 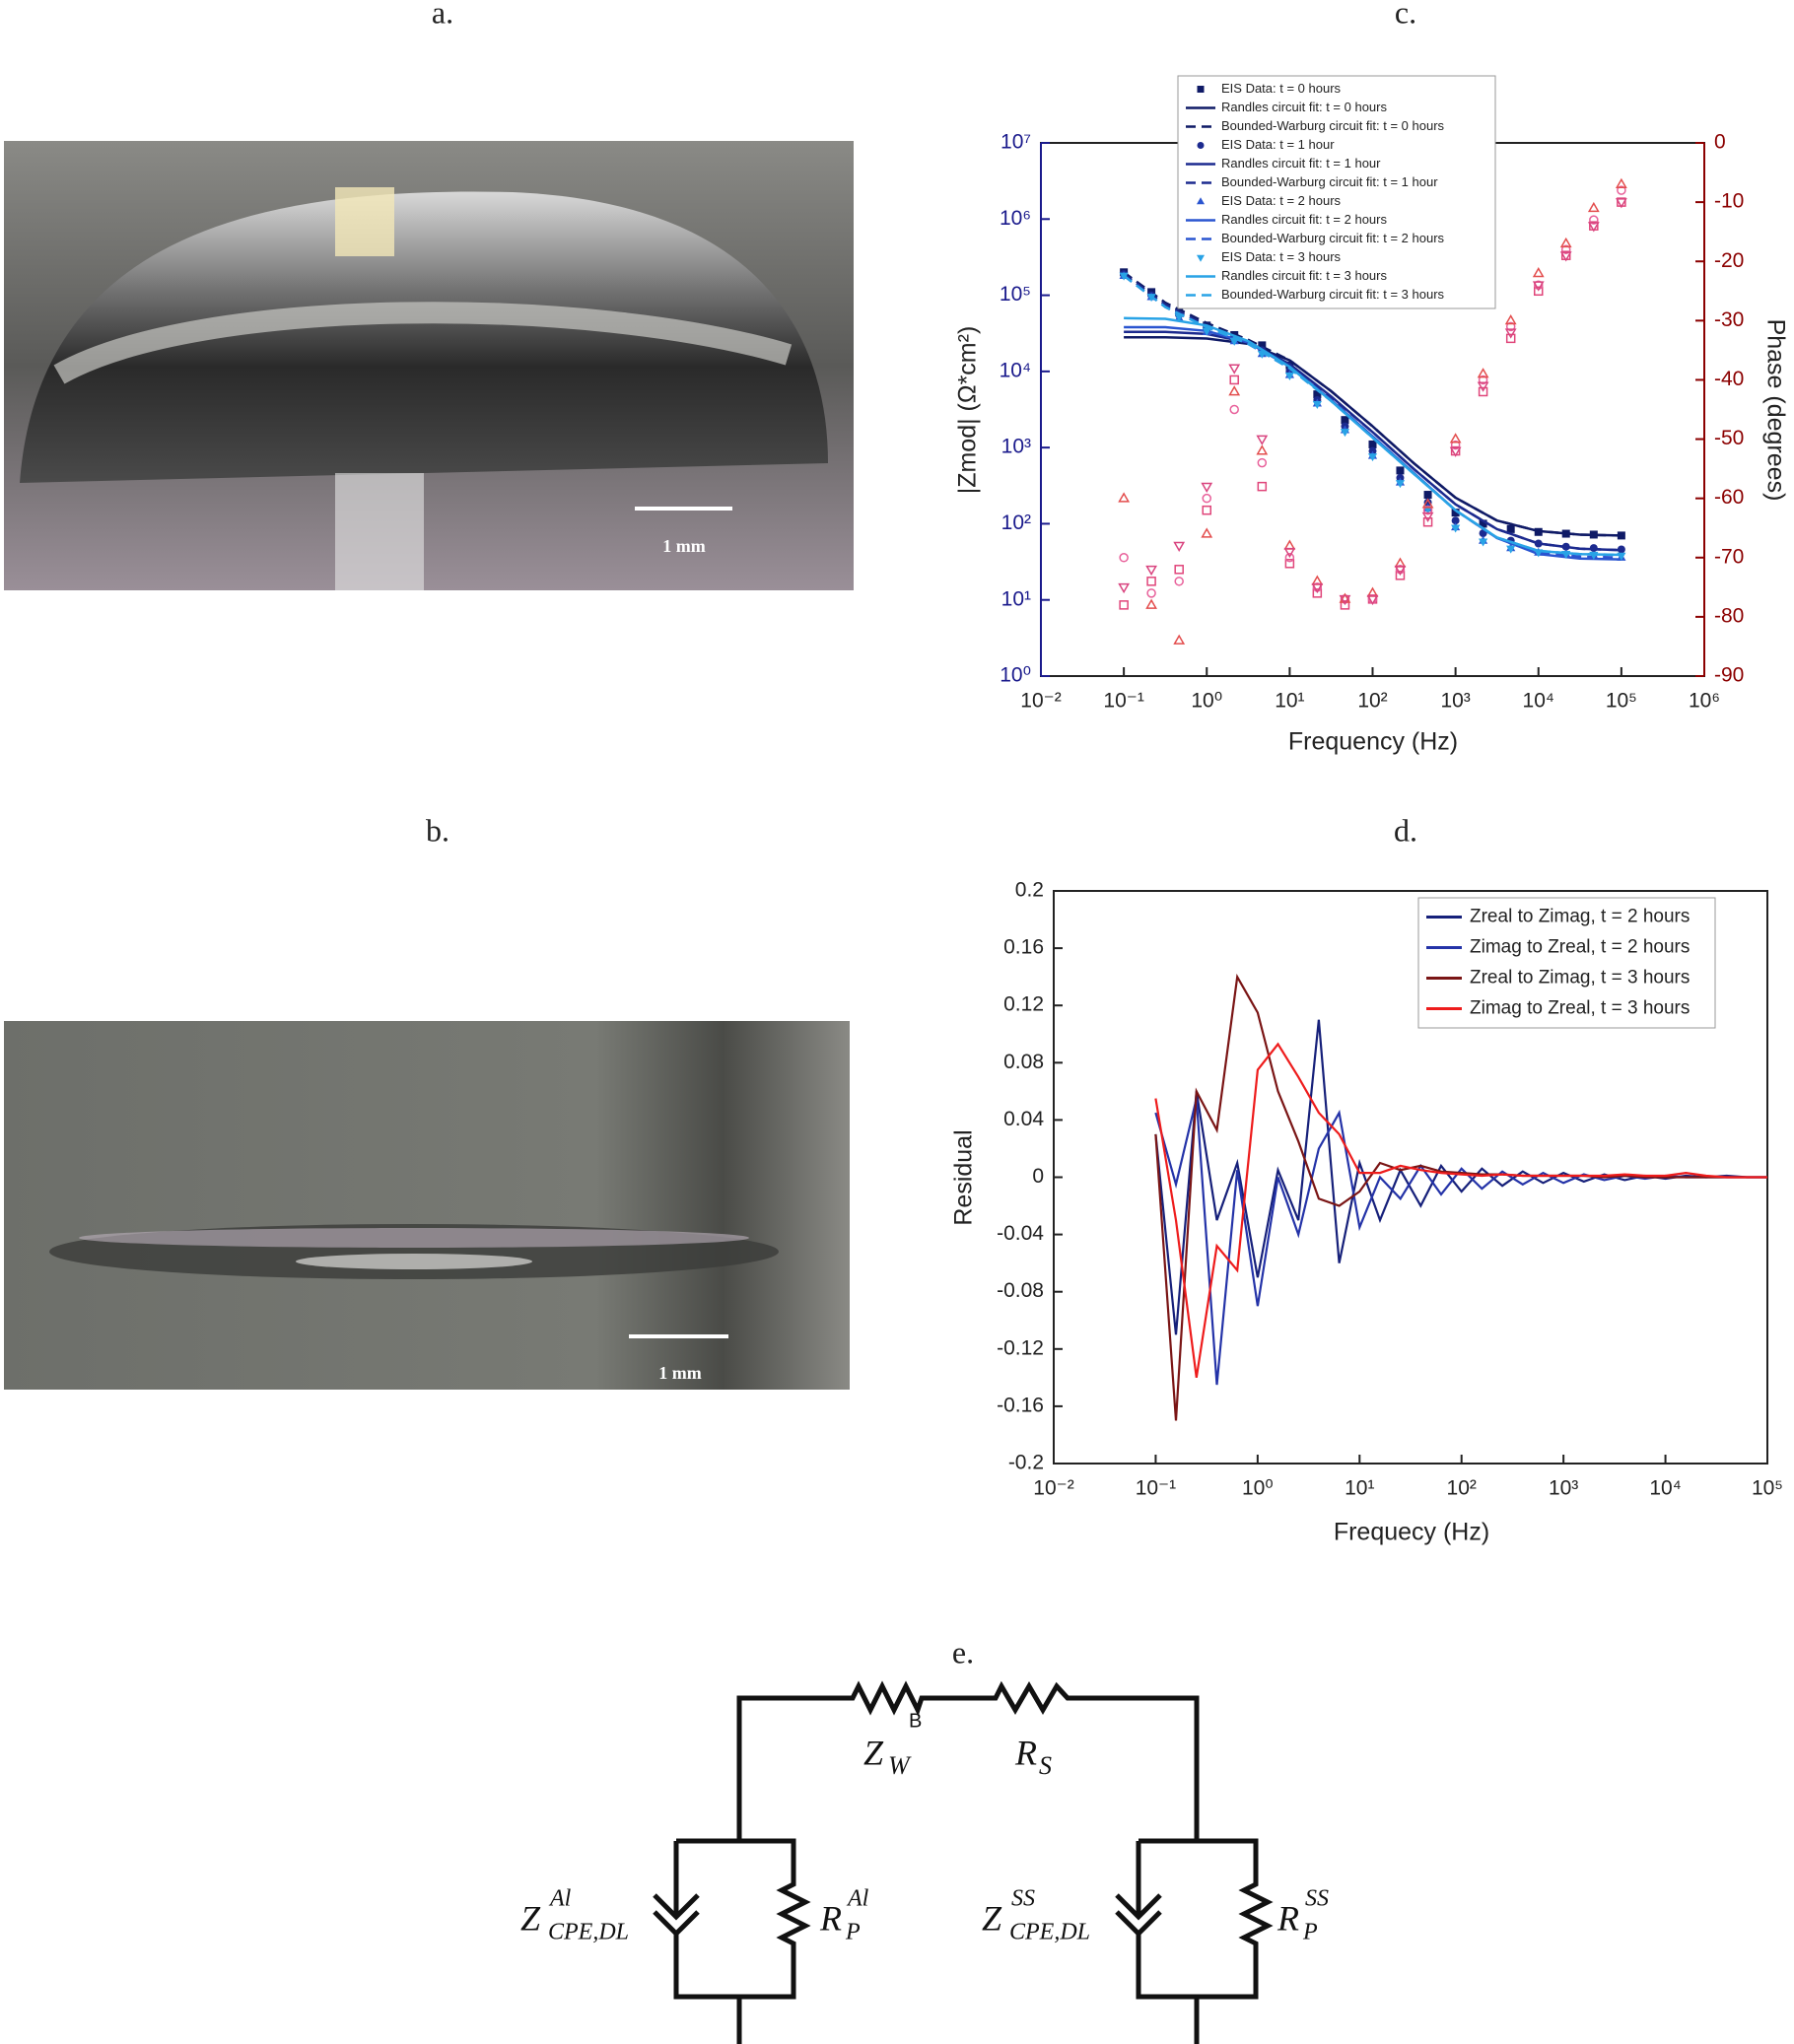 What do you see at coordinates (427, 1205) in the screenshot?
I see `photo-b` at bounding box center [427, 1205].